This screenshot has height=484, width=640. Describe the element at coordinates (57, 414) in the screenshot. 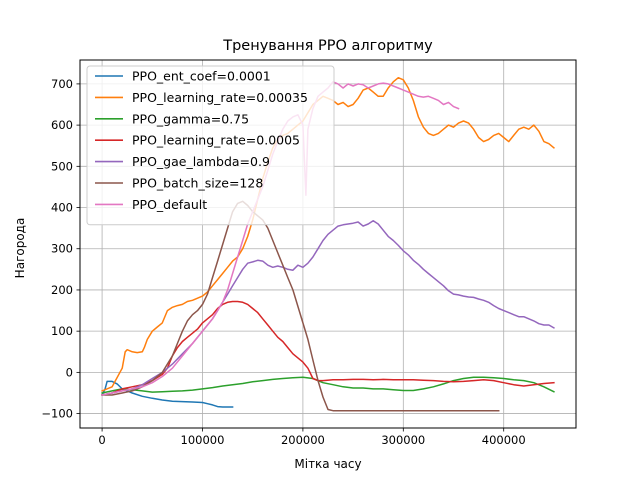

I see `y-tick-label: −100` at that location.